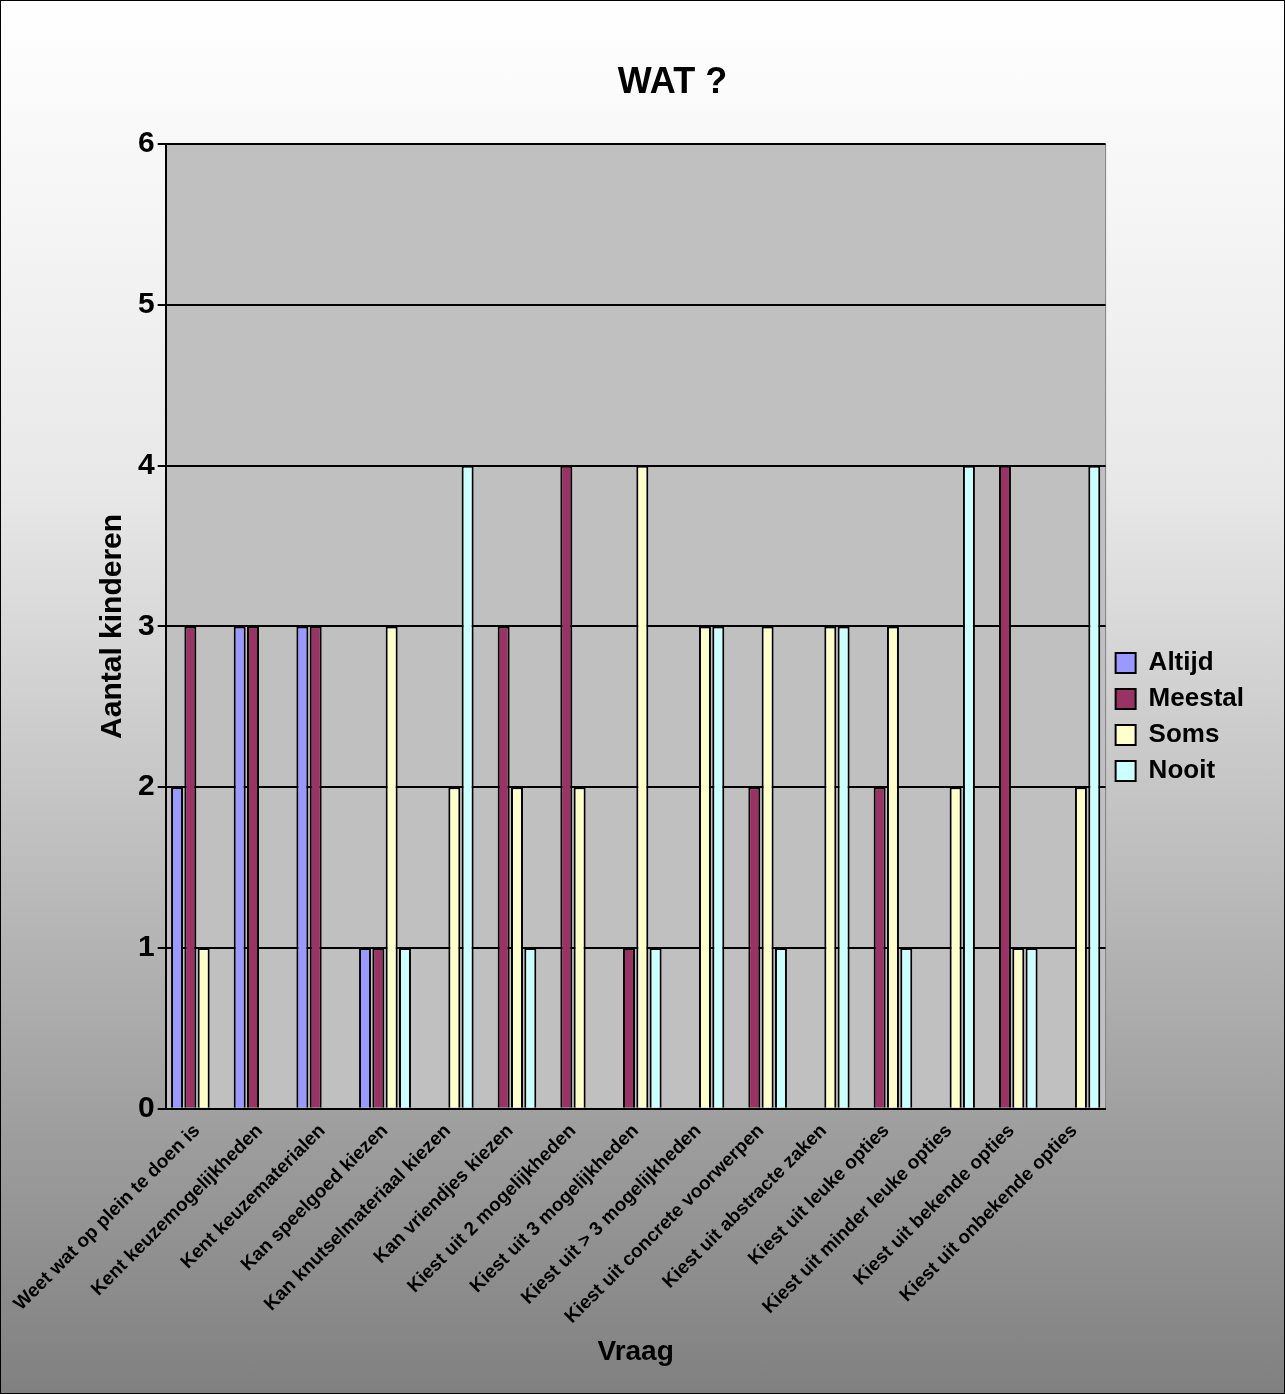  I want to click on y-tick-label: 4, so click(146, 463).